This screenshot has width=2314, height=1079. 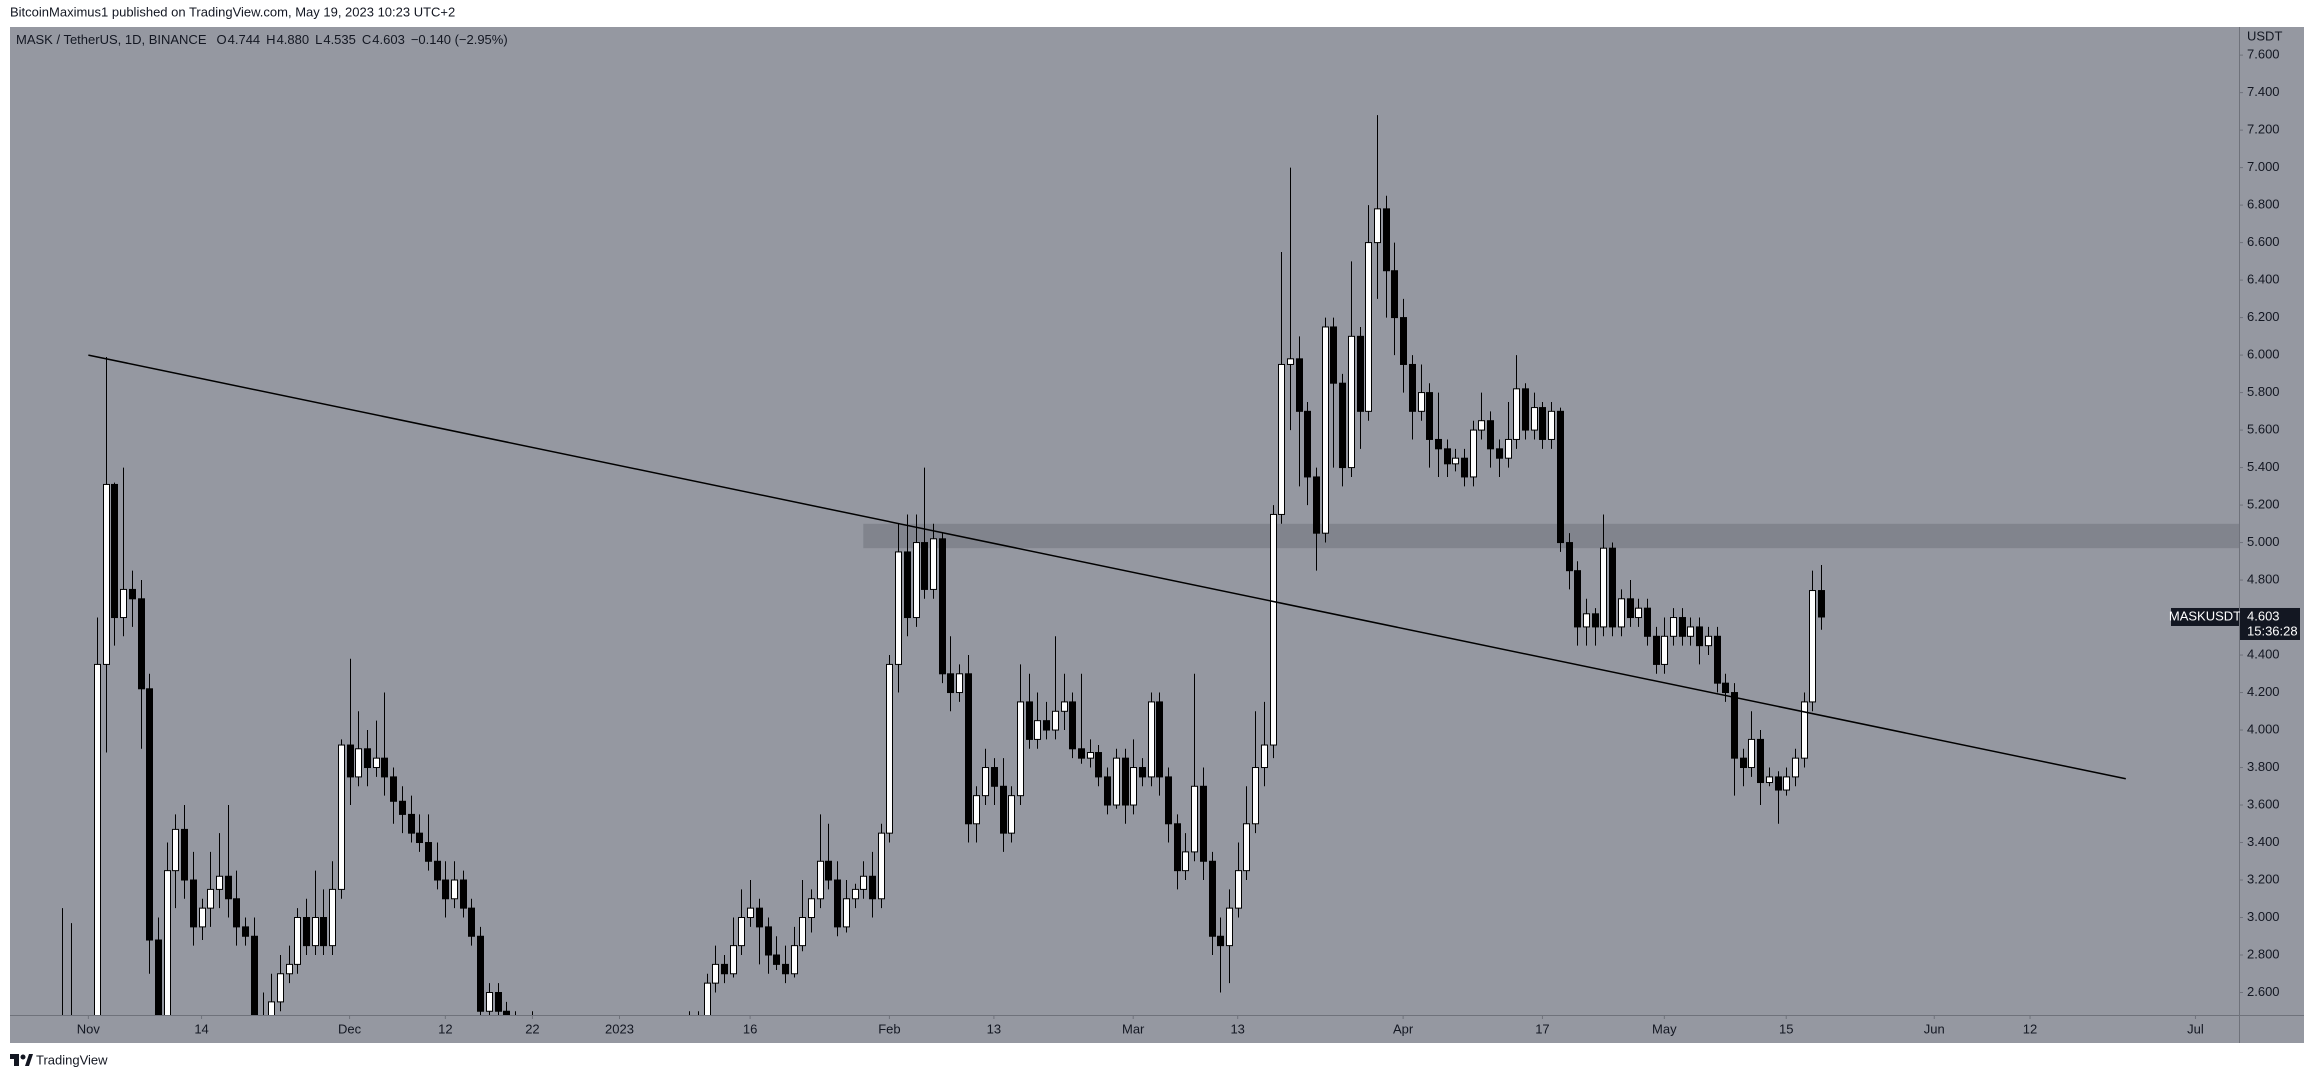 What do you see at coordinates (2263, 316) in the screenshot?
I see `y-tick-label: 6.200` at bounding box center [2263, 316].